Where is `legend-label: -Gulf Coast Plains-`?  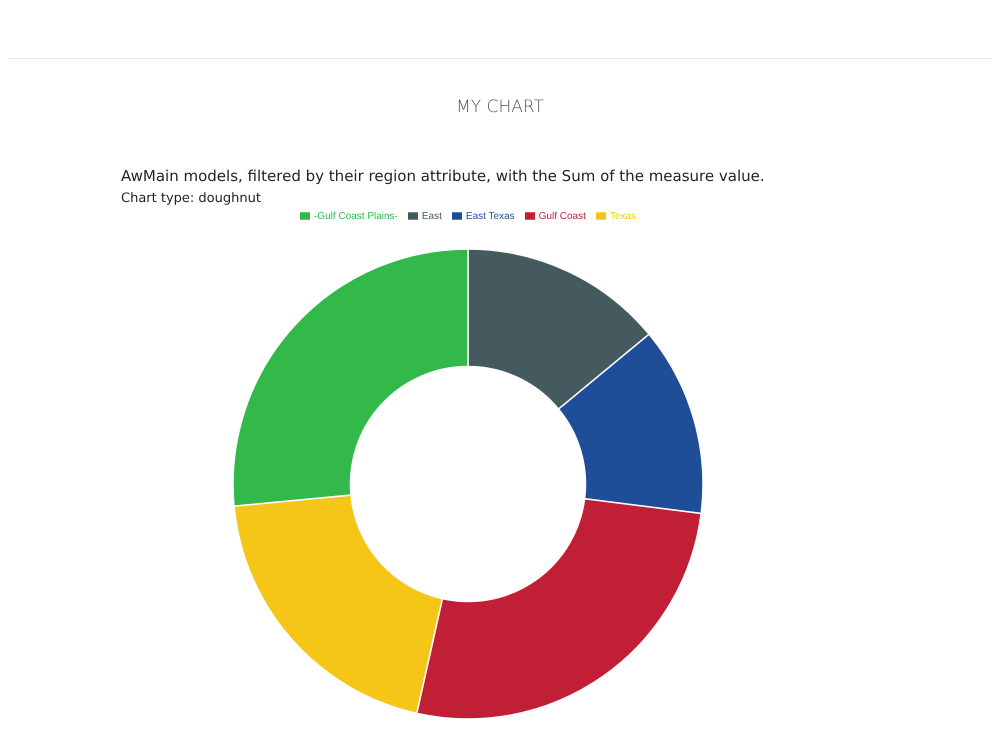 legend-label: -Gulf Coast Plains- is located at coordinates (356, 216).